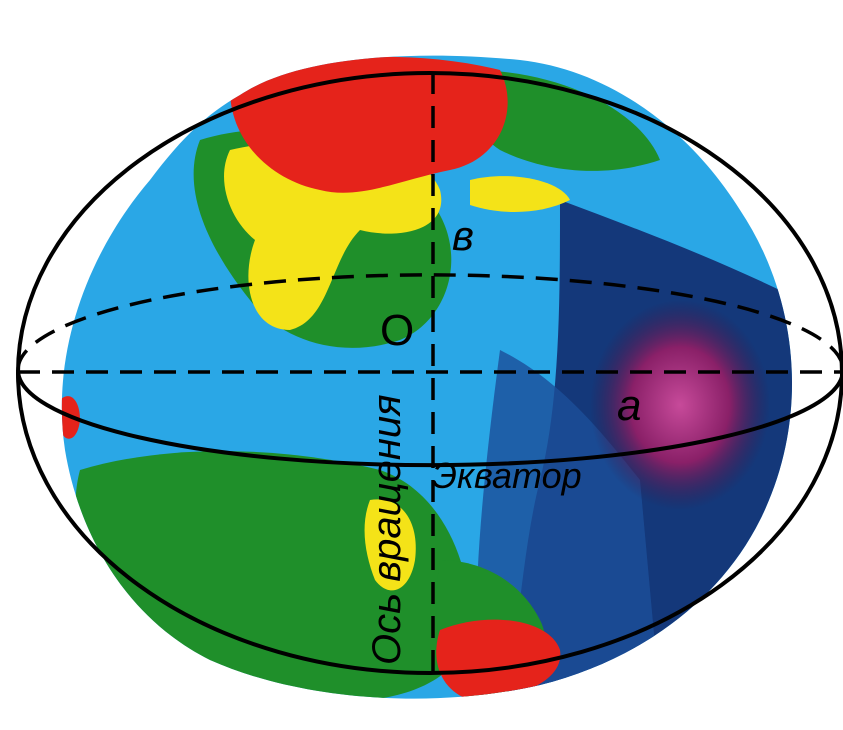 The width and height of the screenshot is (843, 730). Describe the element at coordinates (507, 475) in the screenshot. I see `label-equator: Экватор` at that location.